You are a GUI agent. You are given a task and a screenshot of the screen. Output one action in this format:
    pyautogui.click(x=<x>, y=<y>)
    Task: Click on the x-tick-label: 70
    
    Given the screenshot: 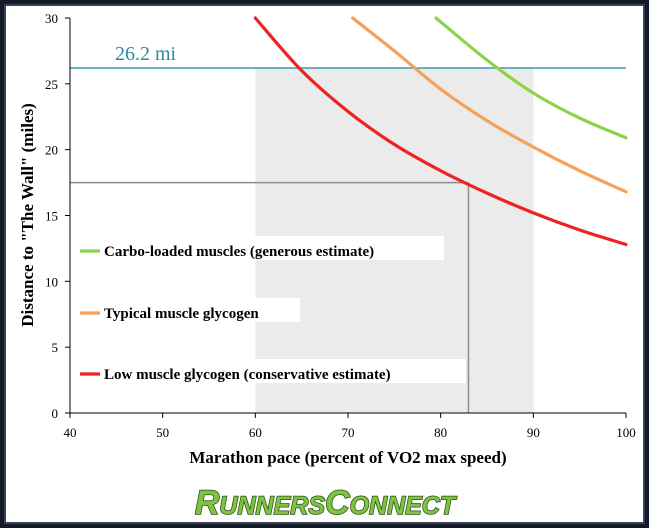 What is the action you would take?
    pyautogui.click(x=348, y=432)
    